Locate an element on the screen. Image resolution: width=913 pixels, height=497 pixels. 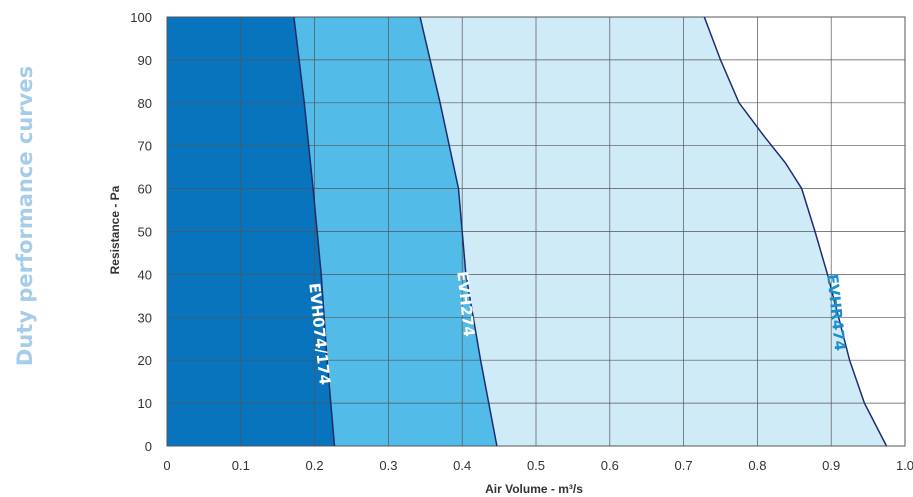
x-tick-label: 0.8 is located at coordinates (757, 465).